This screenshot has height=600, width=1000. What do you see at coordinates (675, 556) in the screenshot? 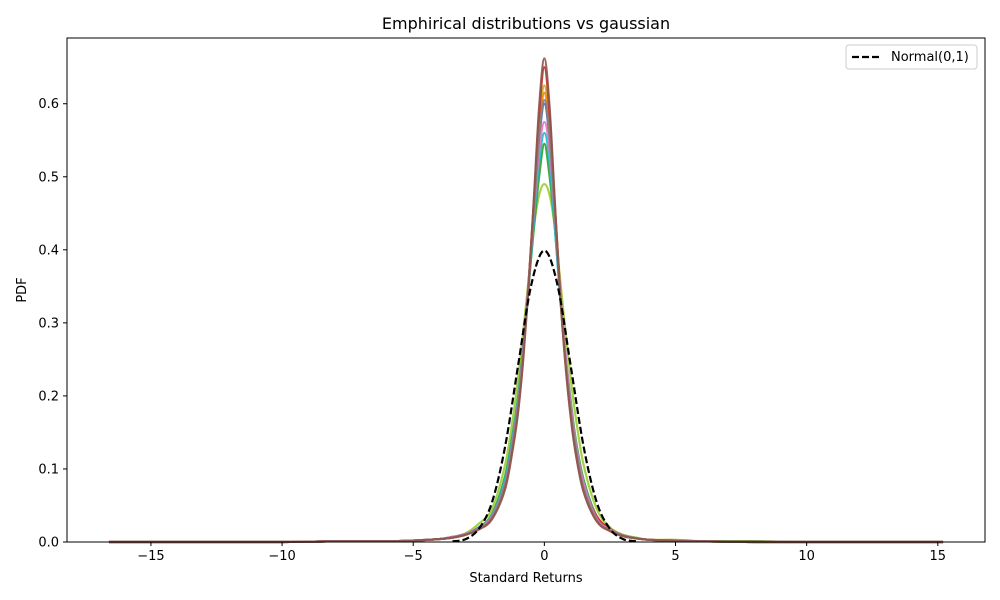
I see `x-tick-label: 5` at bounding box center [675, 556].